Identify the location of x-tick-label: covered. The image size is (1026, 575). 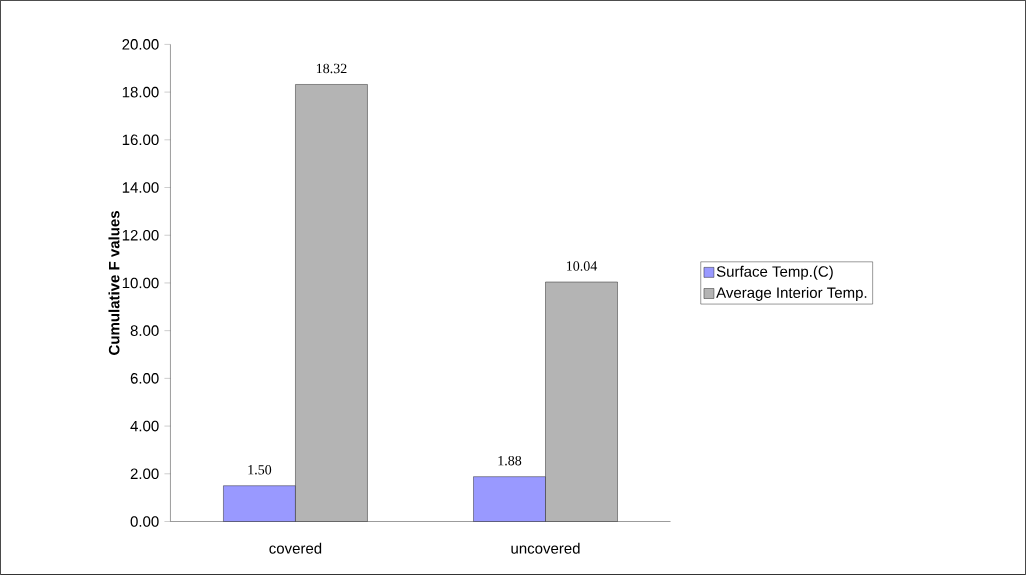
(295, 548).